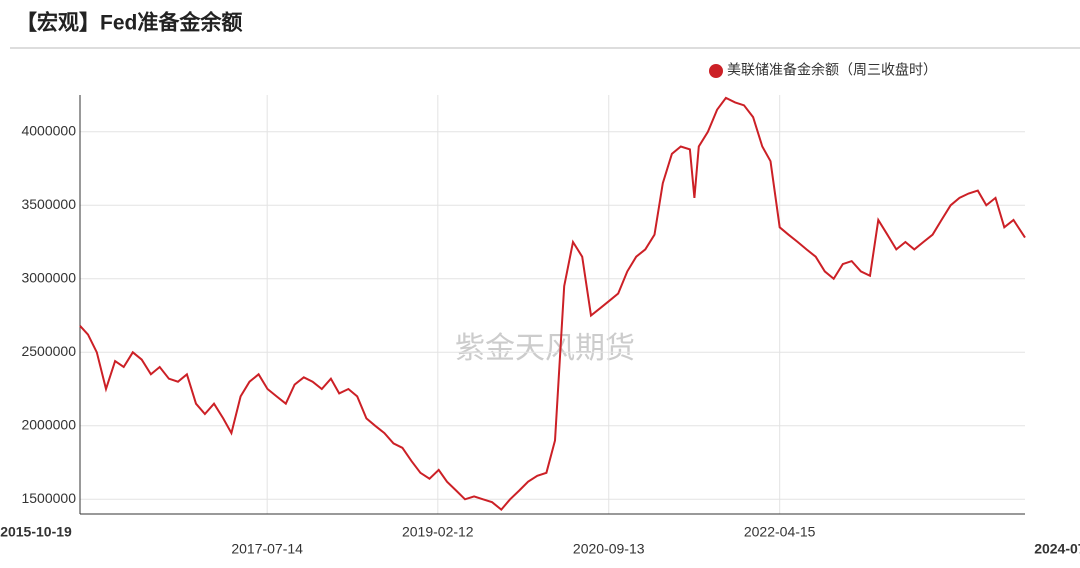 Image resolution: width=1080 pixels, height=568 pixels. I want to click on legend-marker, so click(716, 71).